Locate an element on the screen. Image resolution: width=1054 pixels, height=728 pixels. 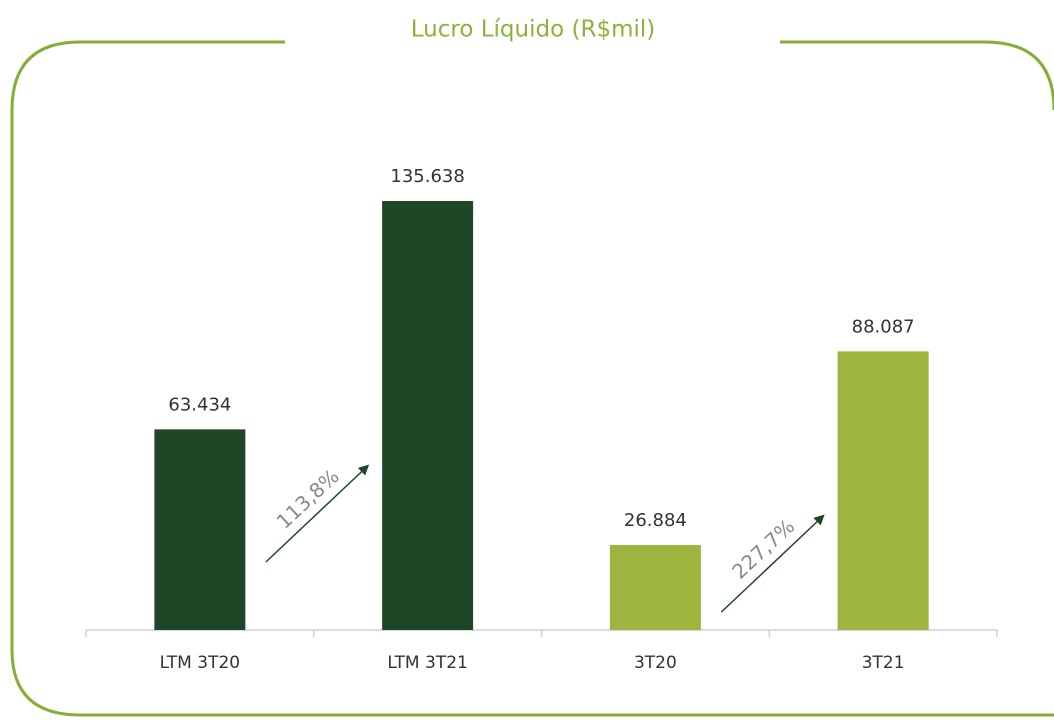
chart-title: Lucro Líquido (R$mil) is located at coordinates (533, 30).